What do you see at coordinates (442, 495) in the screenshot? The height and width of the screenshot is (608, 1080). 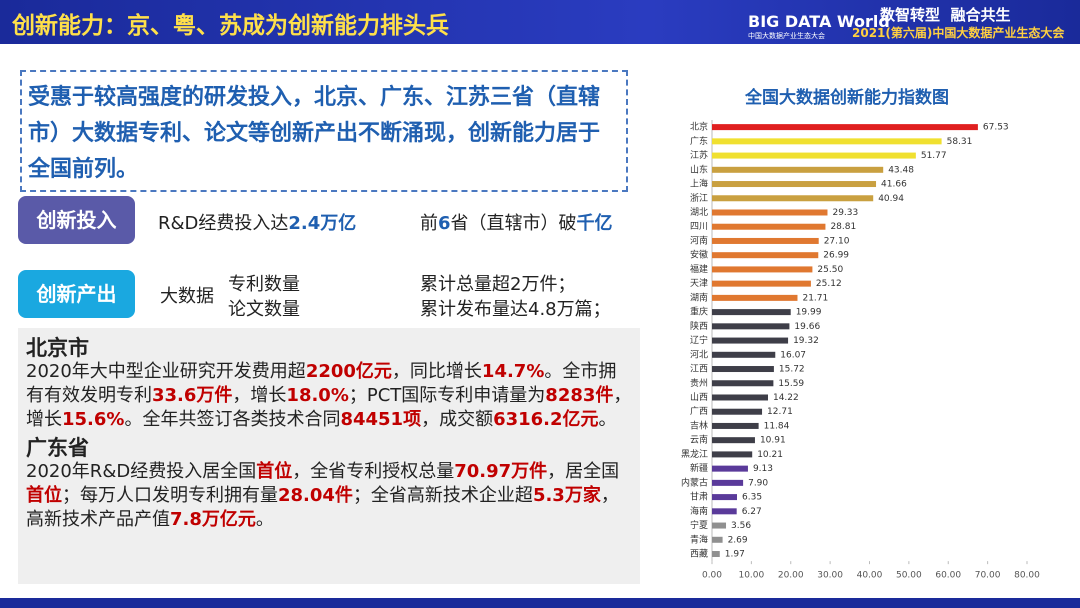 I see `text-run: ；全省高新技术企业超` at bounding box center [442, 495].